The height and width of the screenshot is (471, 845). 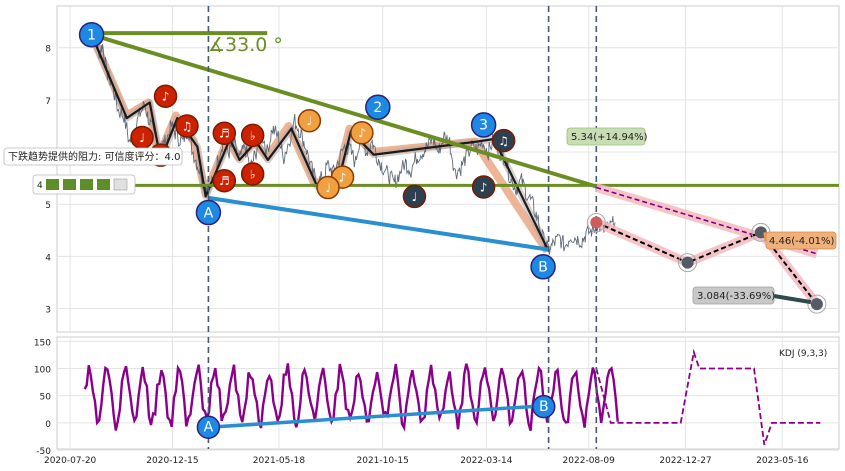 I want to click on target-mid-label: 4.46(-4.01%), so click(x=801, y=240).